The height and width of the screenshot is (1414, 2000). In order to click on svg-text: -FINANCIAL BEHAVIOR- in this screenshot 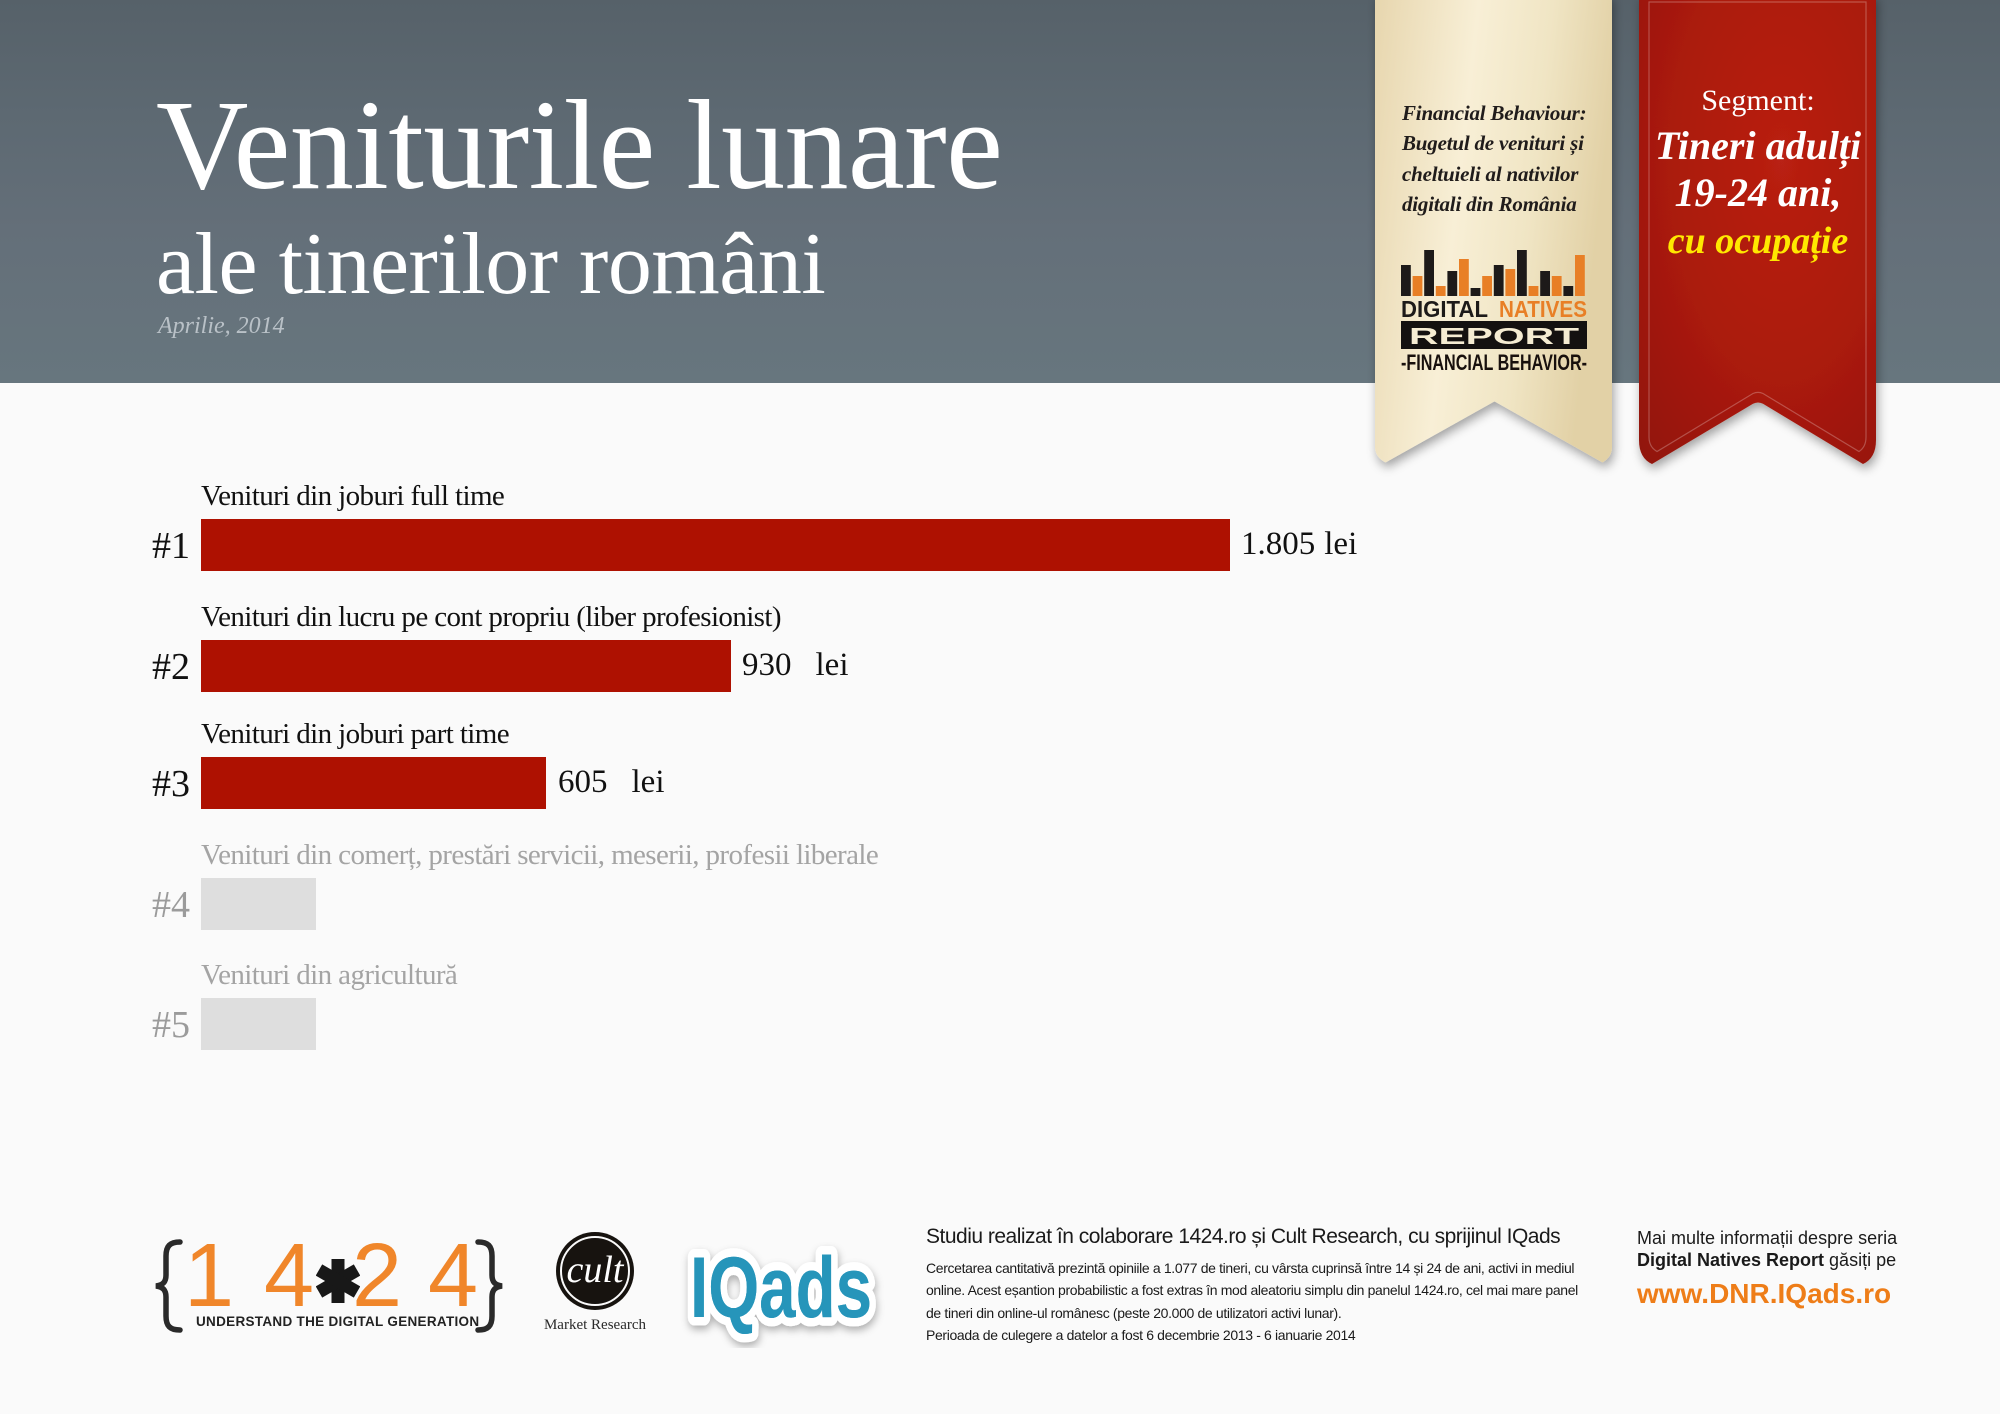, I will do `click(1494, 362)`.